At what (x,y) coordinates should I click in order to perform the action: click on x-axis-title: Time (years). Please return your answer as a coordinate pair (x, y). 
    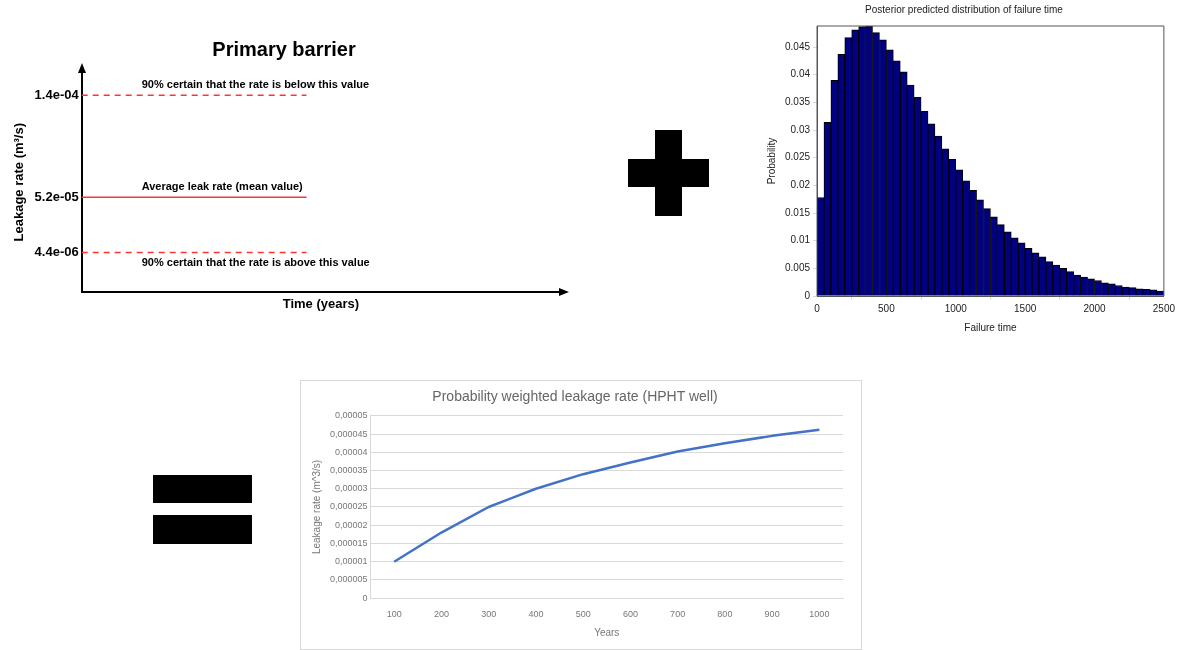
    Looking at the image, I should click on (321, 303).